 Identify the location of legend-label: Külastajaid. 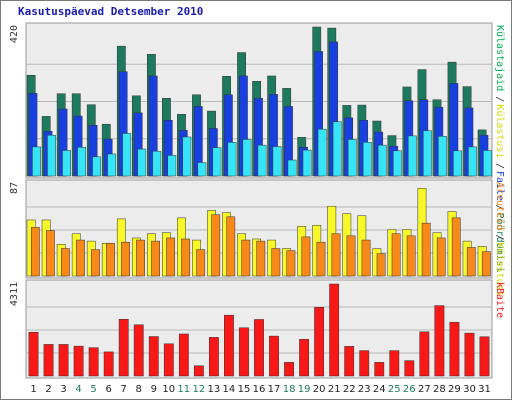
(499, 58).